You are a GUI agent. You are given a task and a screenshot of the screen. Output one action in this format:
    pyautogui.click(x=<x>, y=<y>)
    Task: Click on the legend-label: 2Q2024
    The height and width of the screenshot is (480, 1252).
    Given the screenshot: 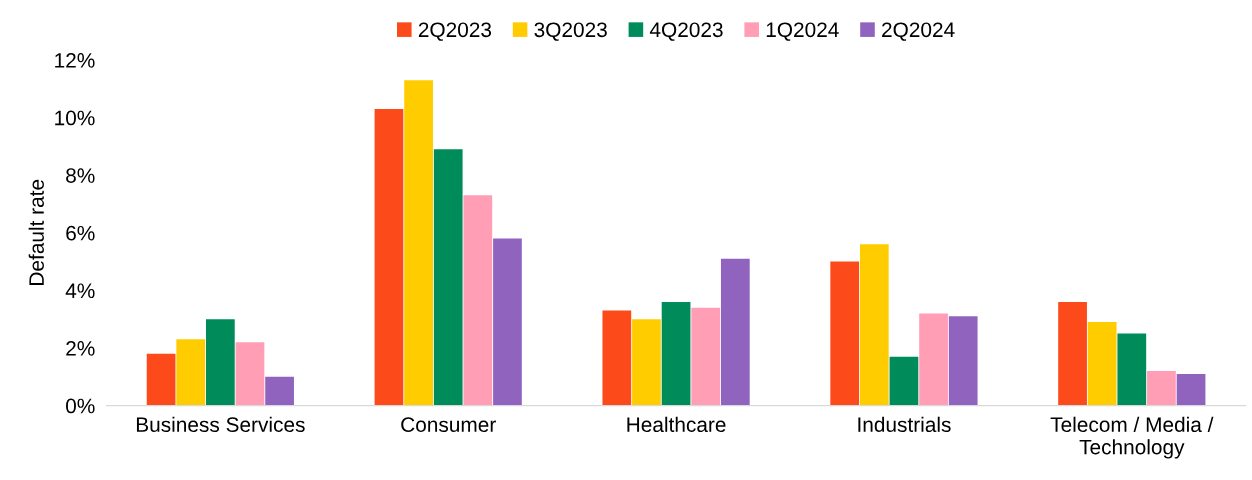 What is the action you would take?
    pyautogui.click(x=918, y=31)
    